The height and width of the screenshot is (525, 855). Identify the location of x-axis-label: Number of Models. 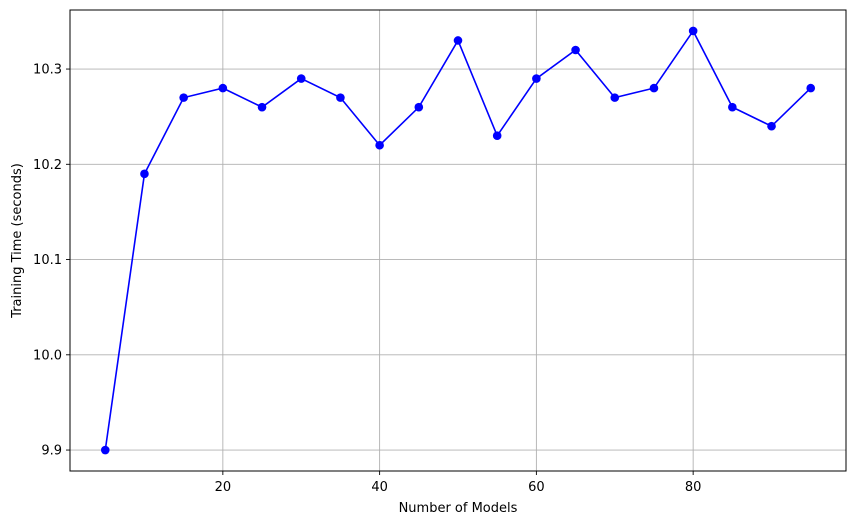
(458, 508).